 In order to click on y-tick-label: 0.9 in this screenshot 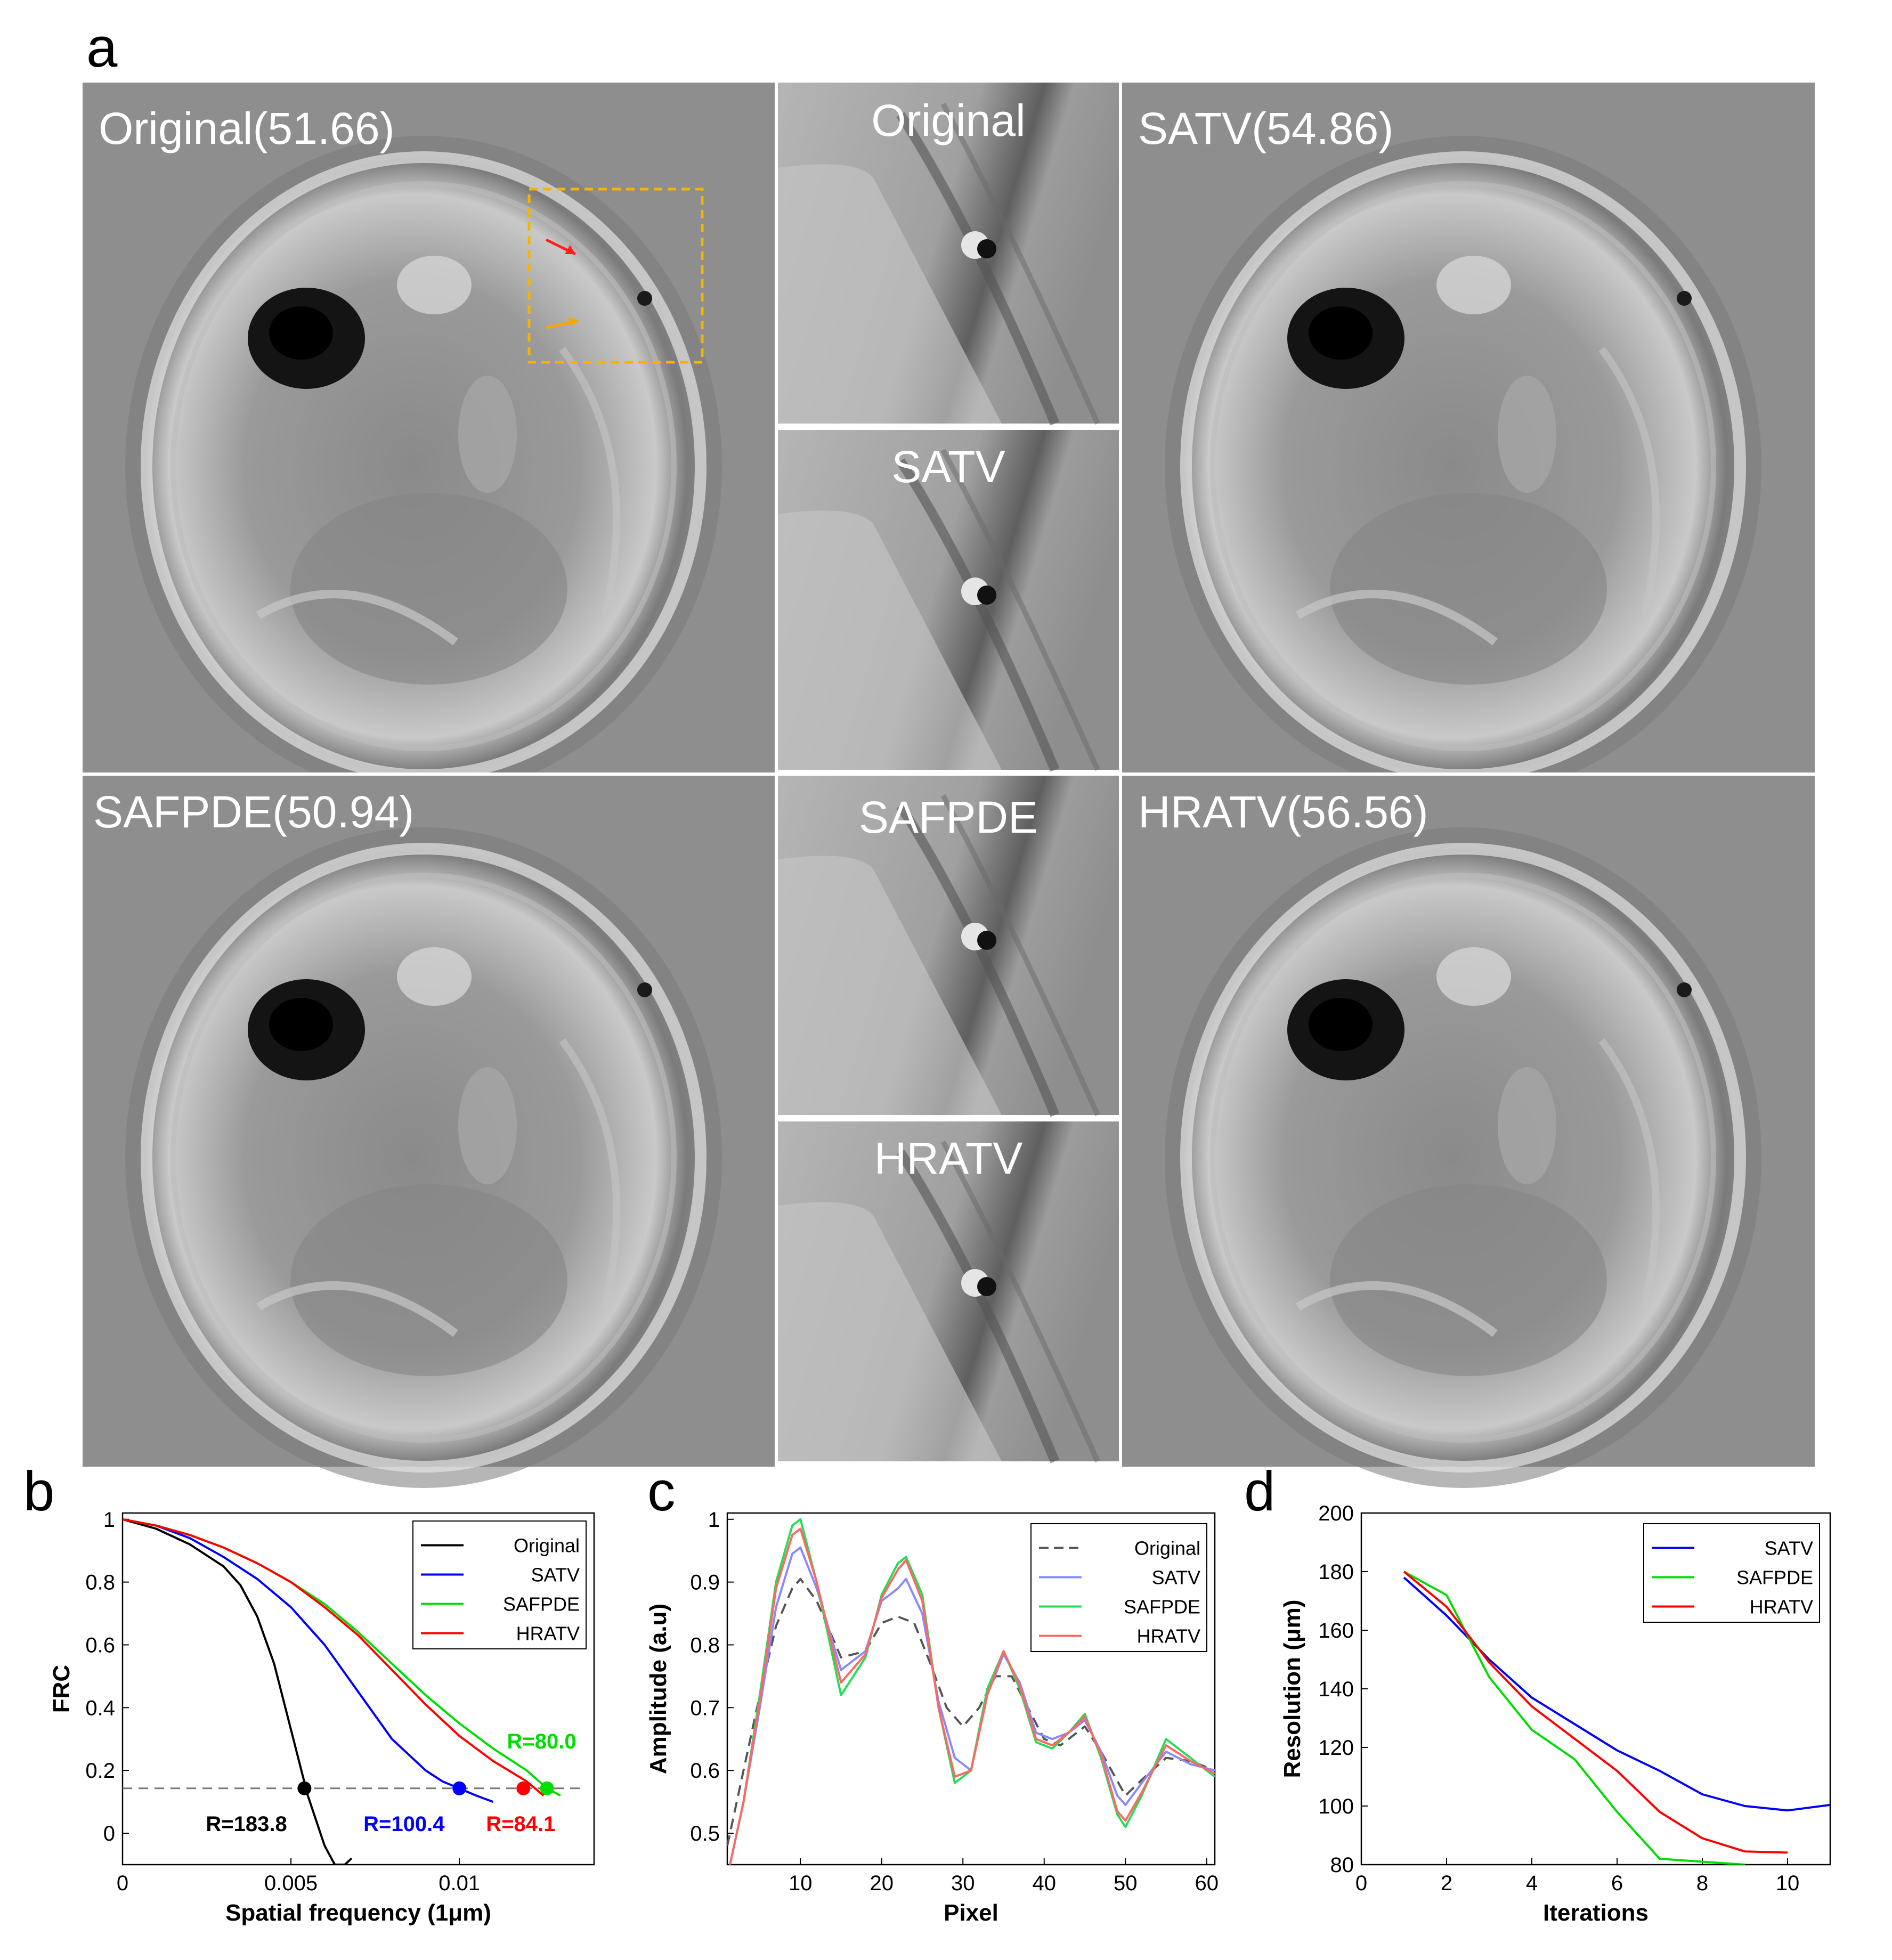, I will do `click(705, 1583)`.